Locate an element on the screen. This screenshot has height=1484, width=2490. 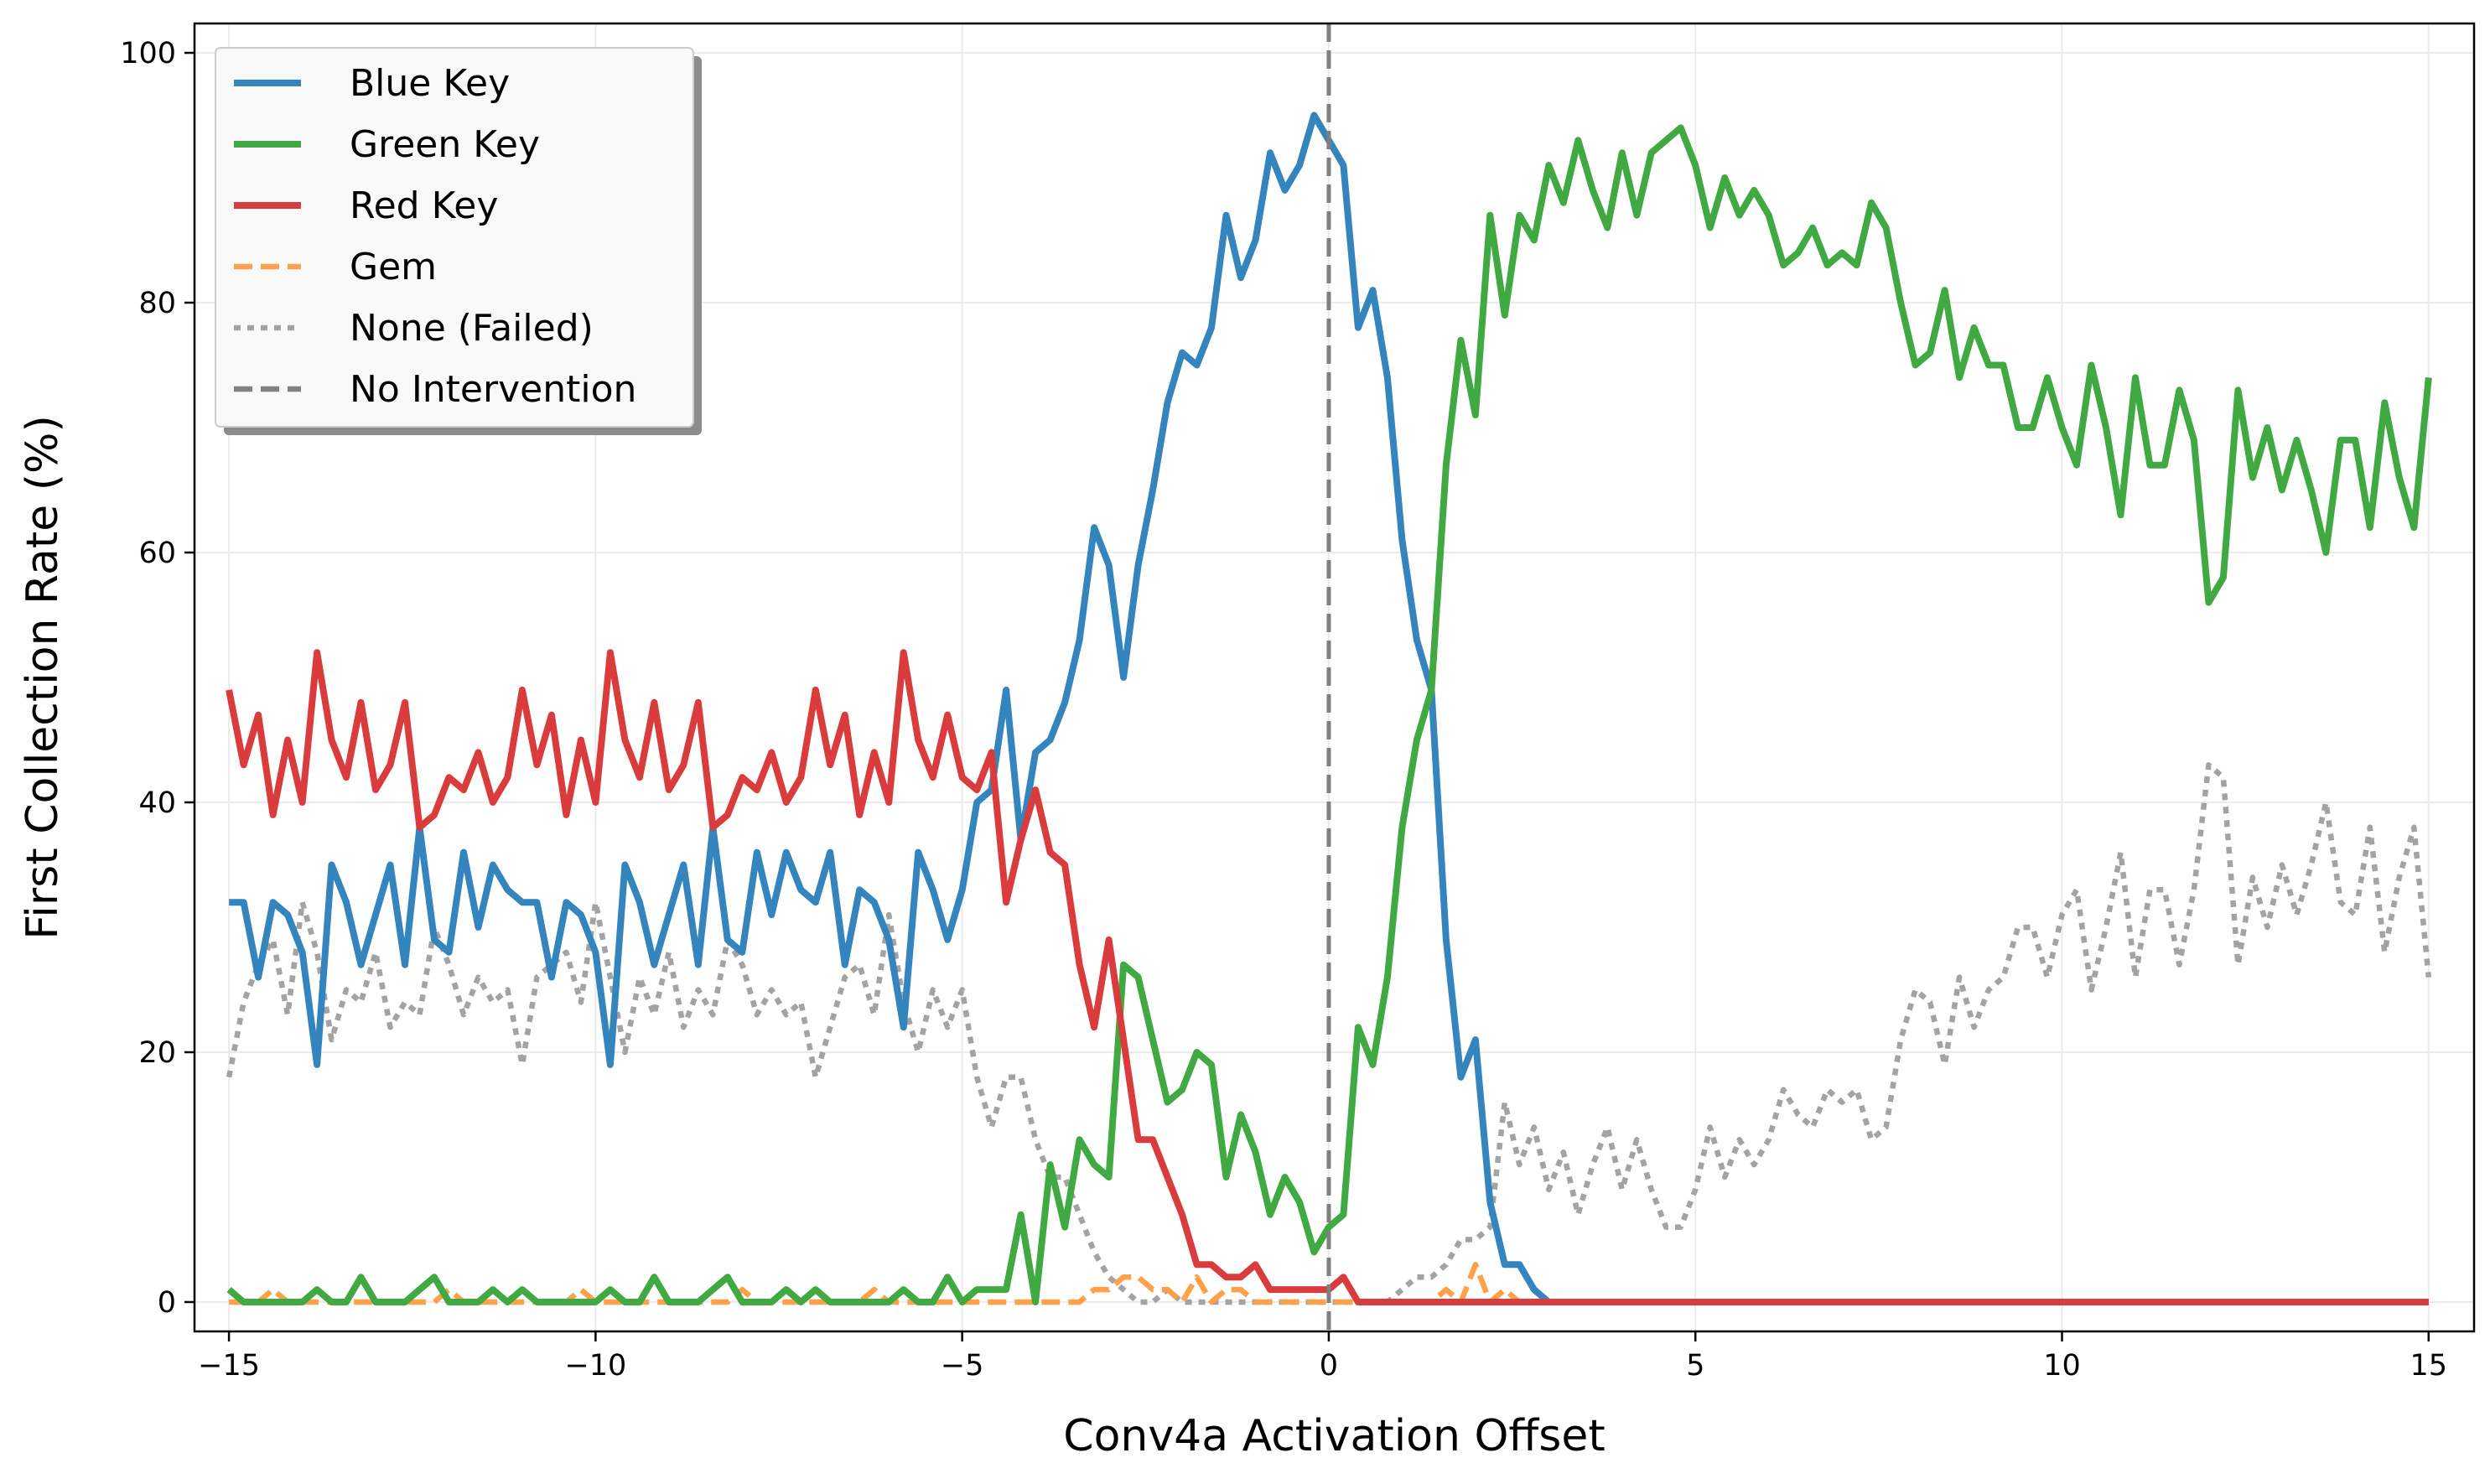
legend-entry: Green Key is located at coordinates (387, 144).